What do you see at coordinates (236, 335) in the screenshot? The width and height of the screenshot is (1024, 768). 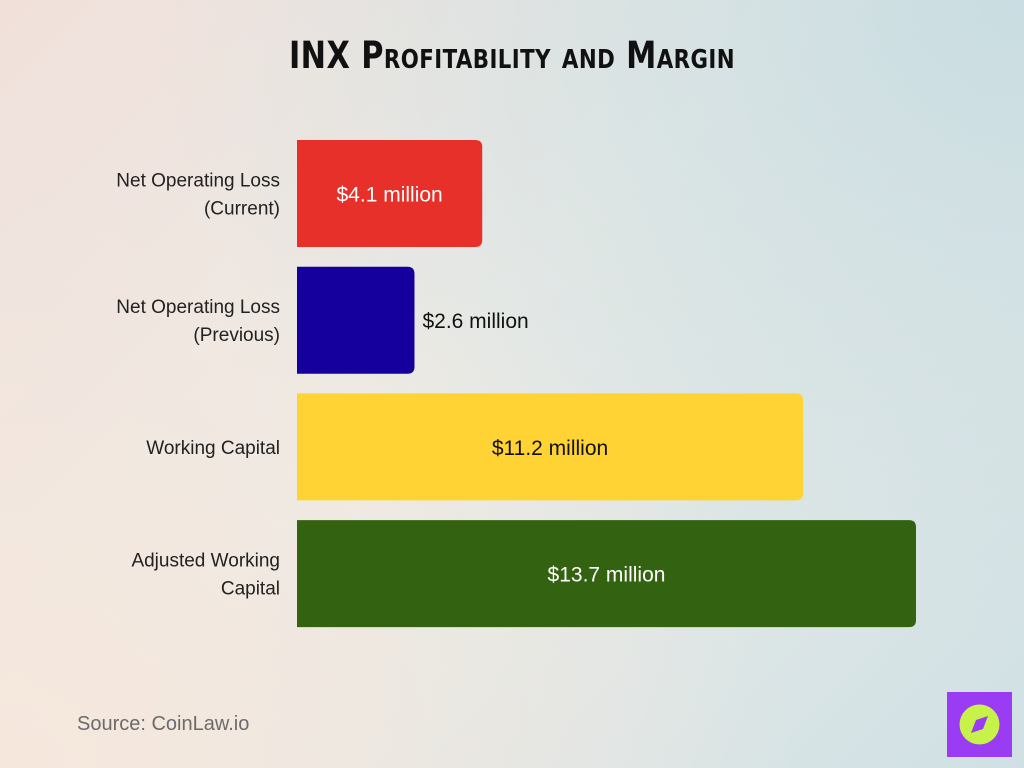 I see `category-label: (Previous)` at bounding box center [236, 335].